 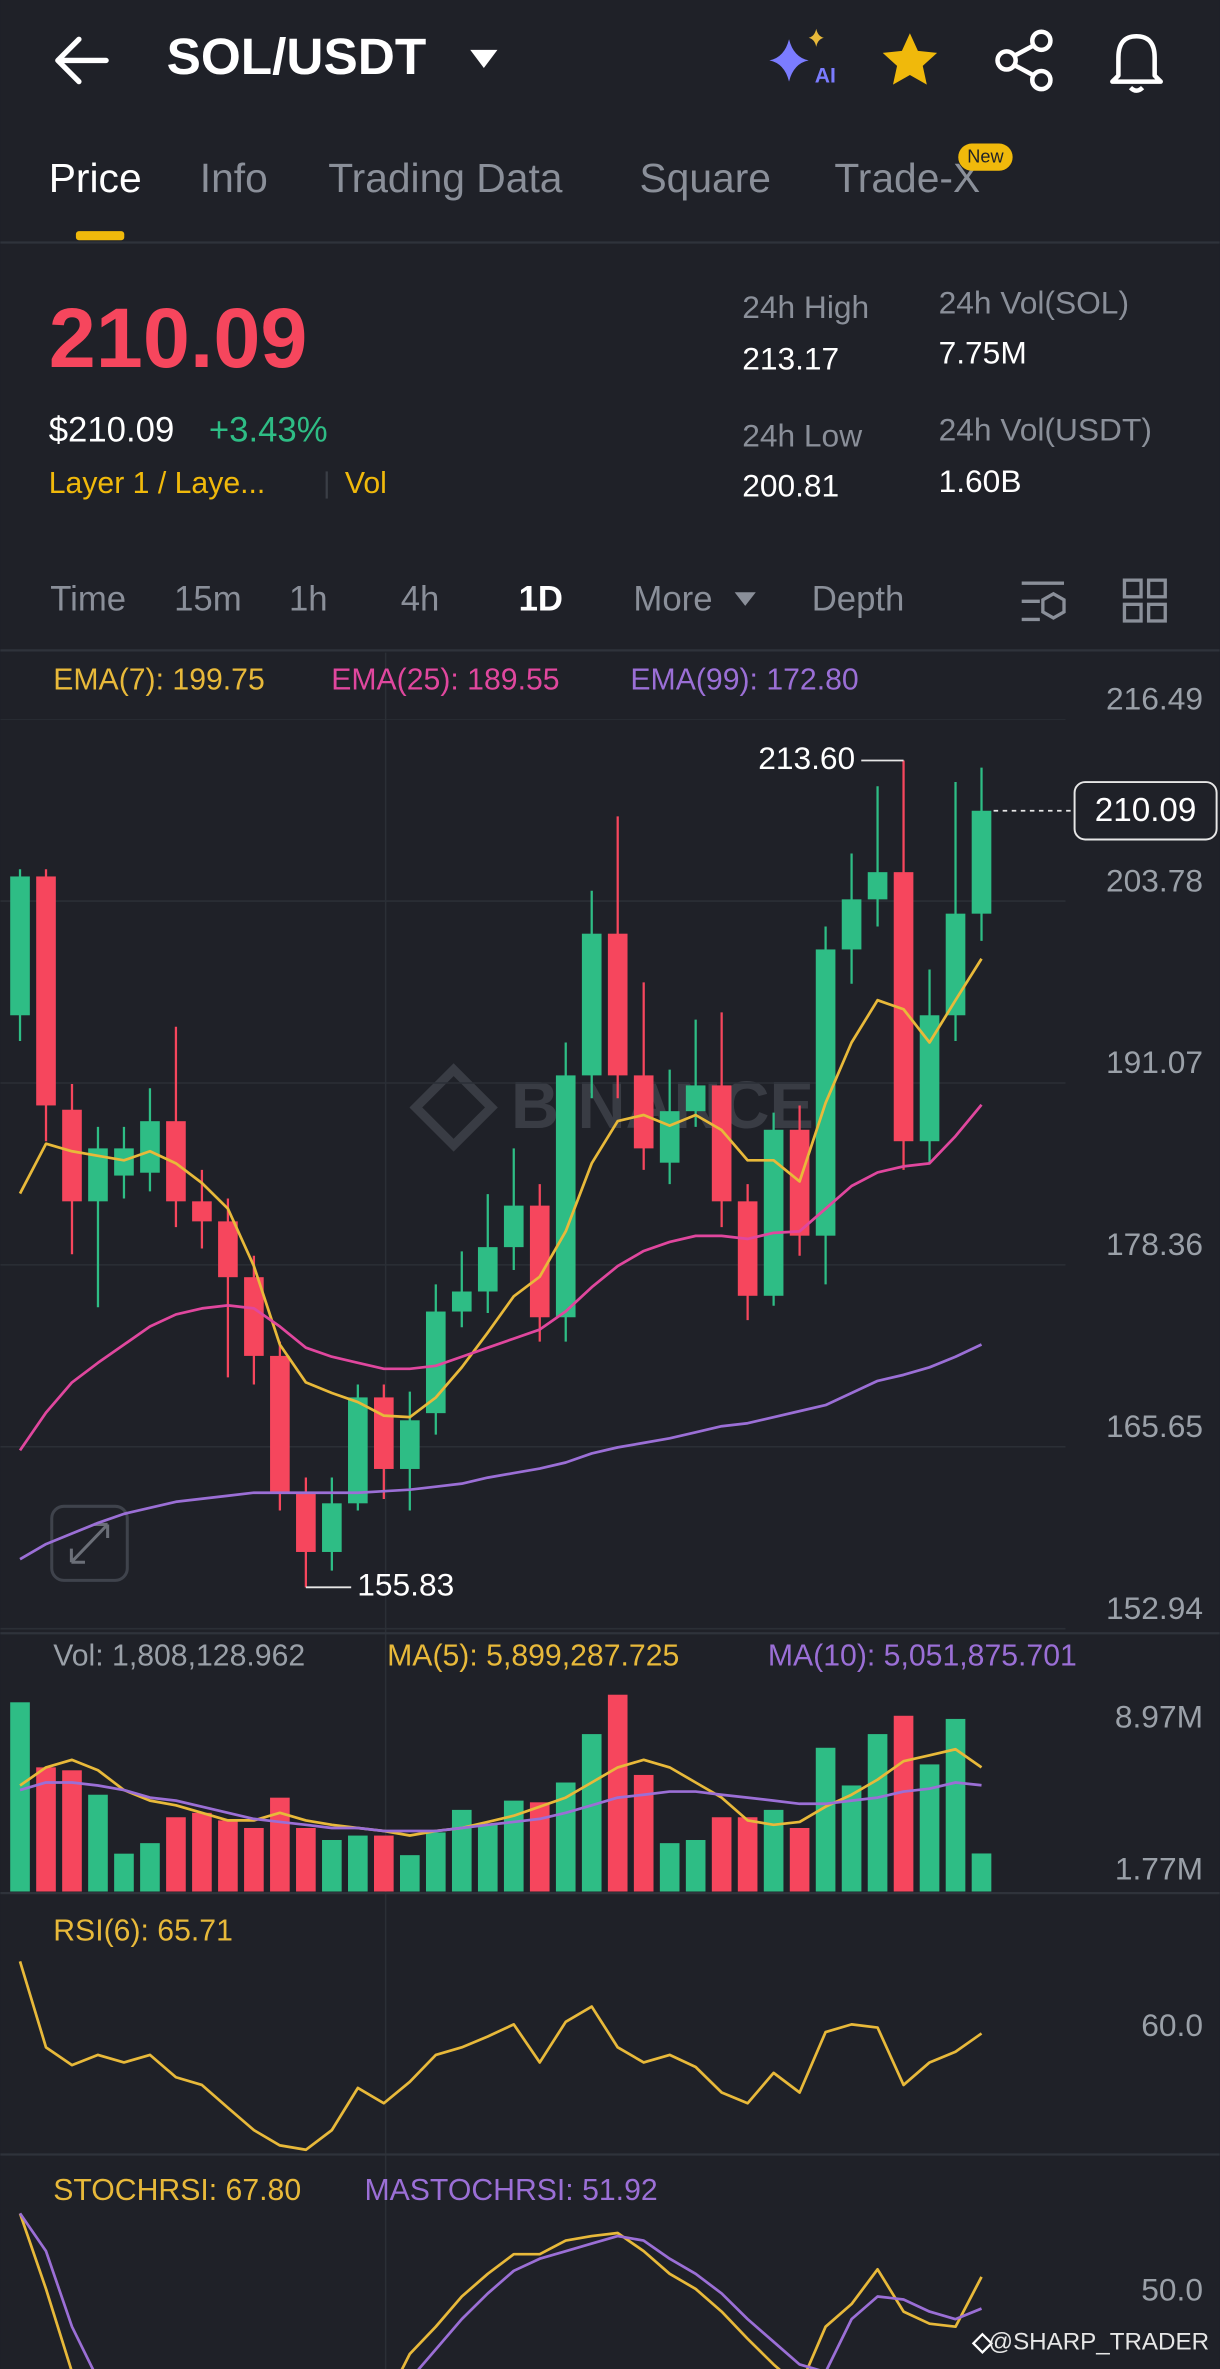 I want to click on back-button, so click(x=82, y=60).